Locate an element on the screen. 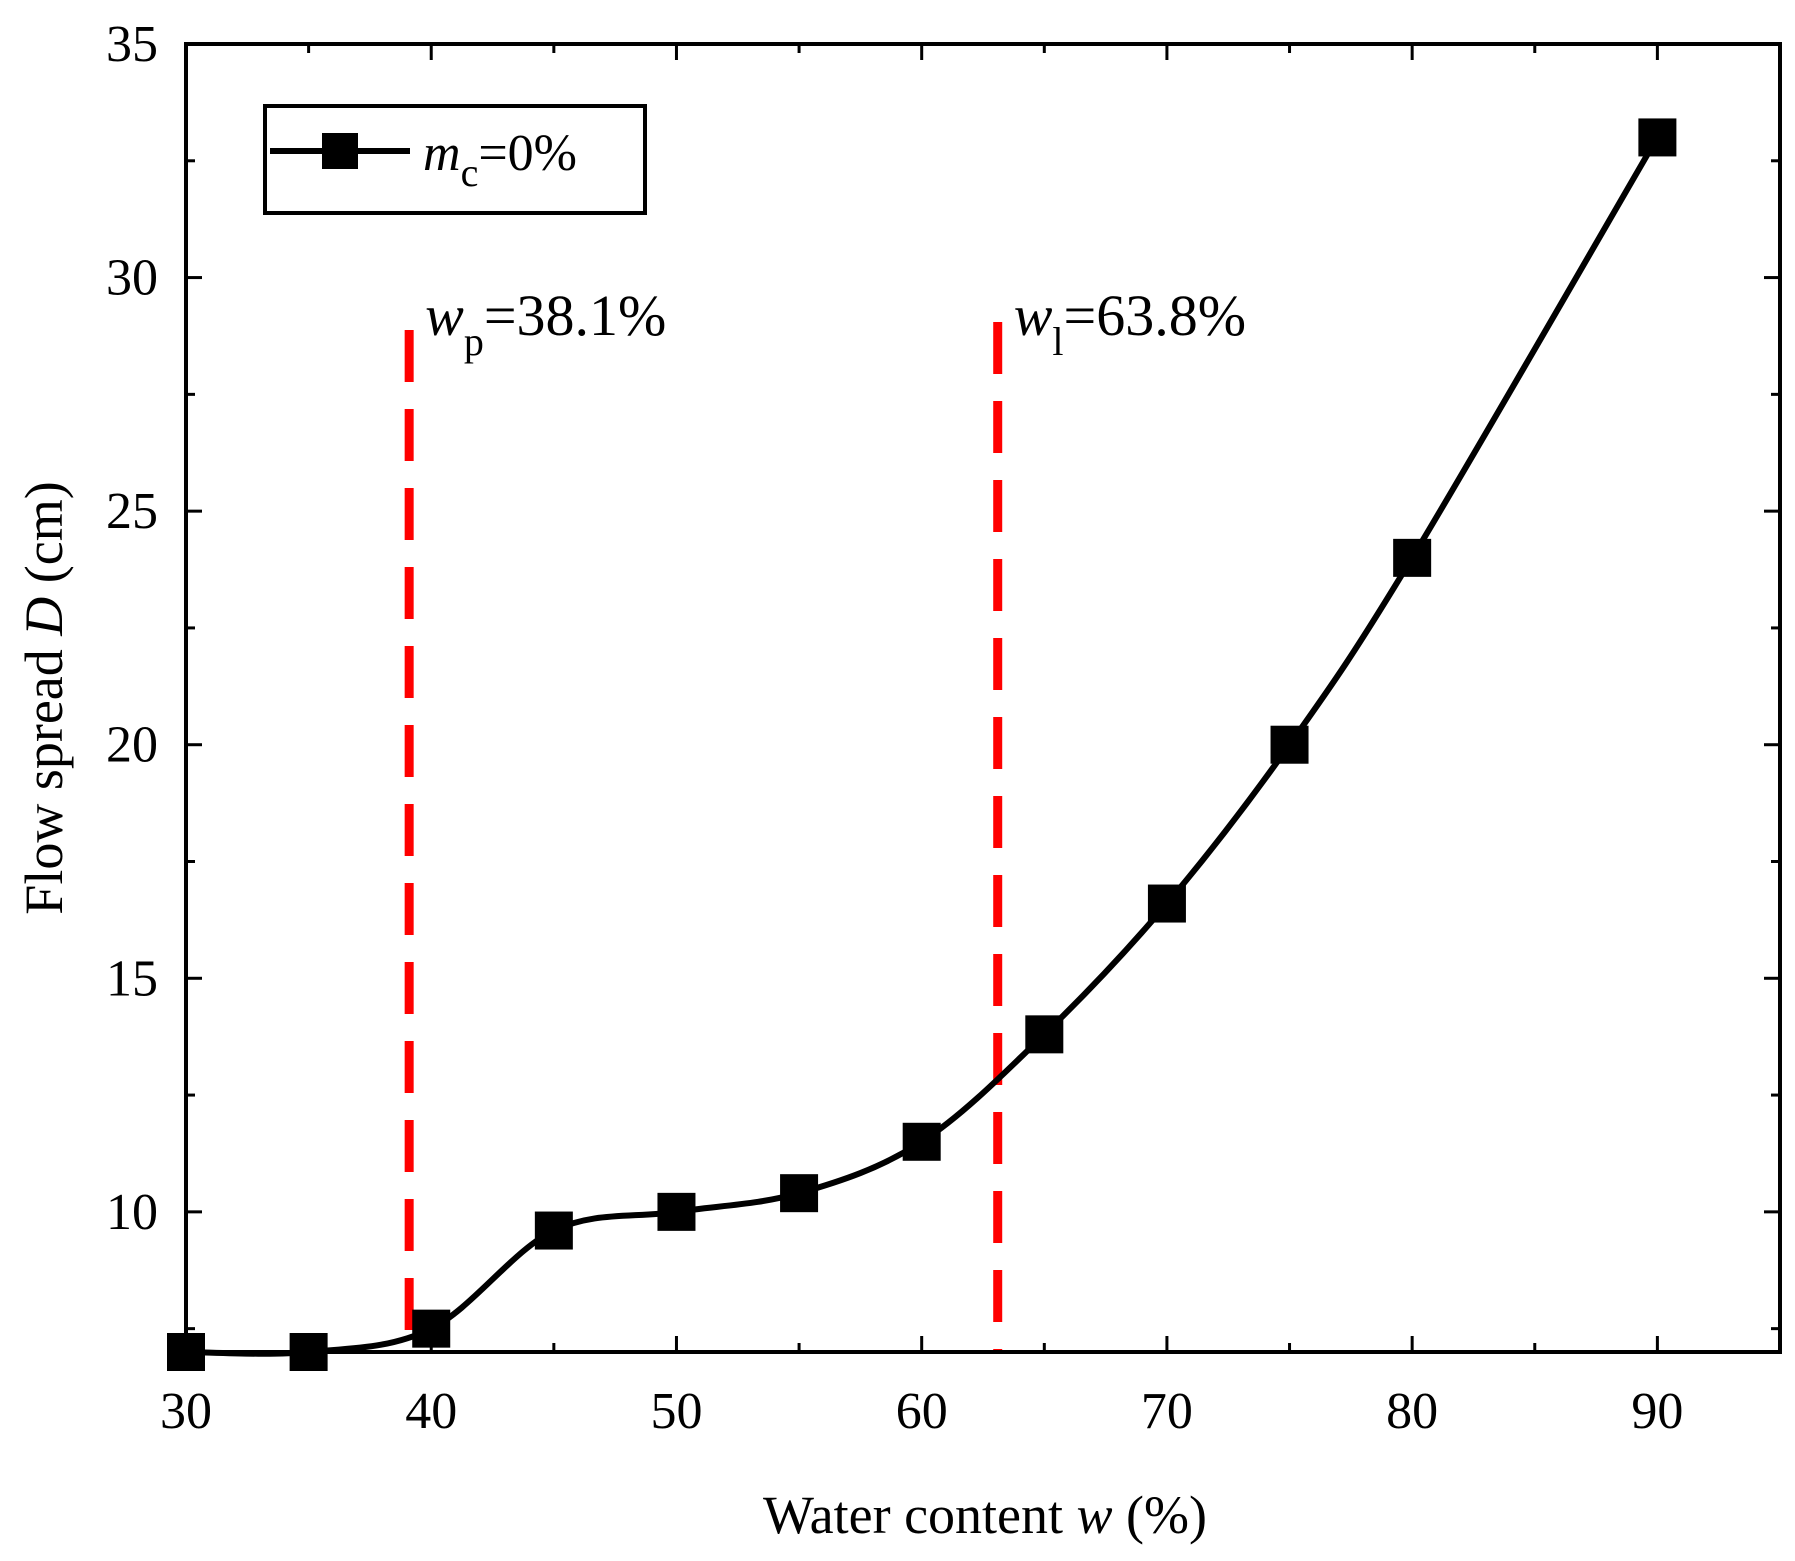 The height and width of the screenshot is (1561, 1795). y-tick-label: 25 is located at coordinates (132, 511).